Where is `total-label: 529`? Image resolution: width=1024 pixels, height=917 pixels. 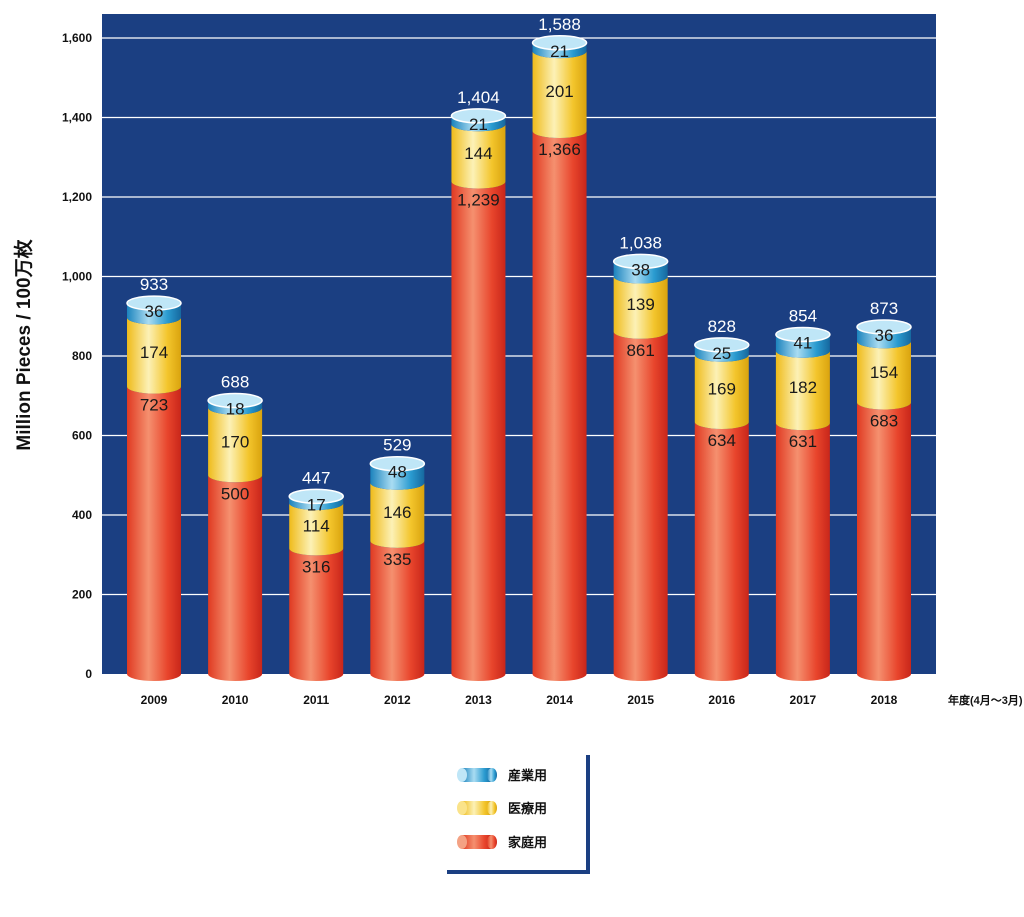
total-label: 529 is located at coordinates (397, 445).